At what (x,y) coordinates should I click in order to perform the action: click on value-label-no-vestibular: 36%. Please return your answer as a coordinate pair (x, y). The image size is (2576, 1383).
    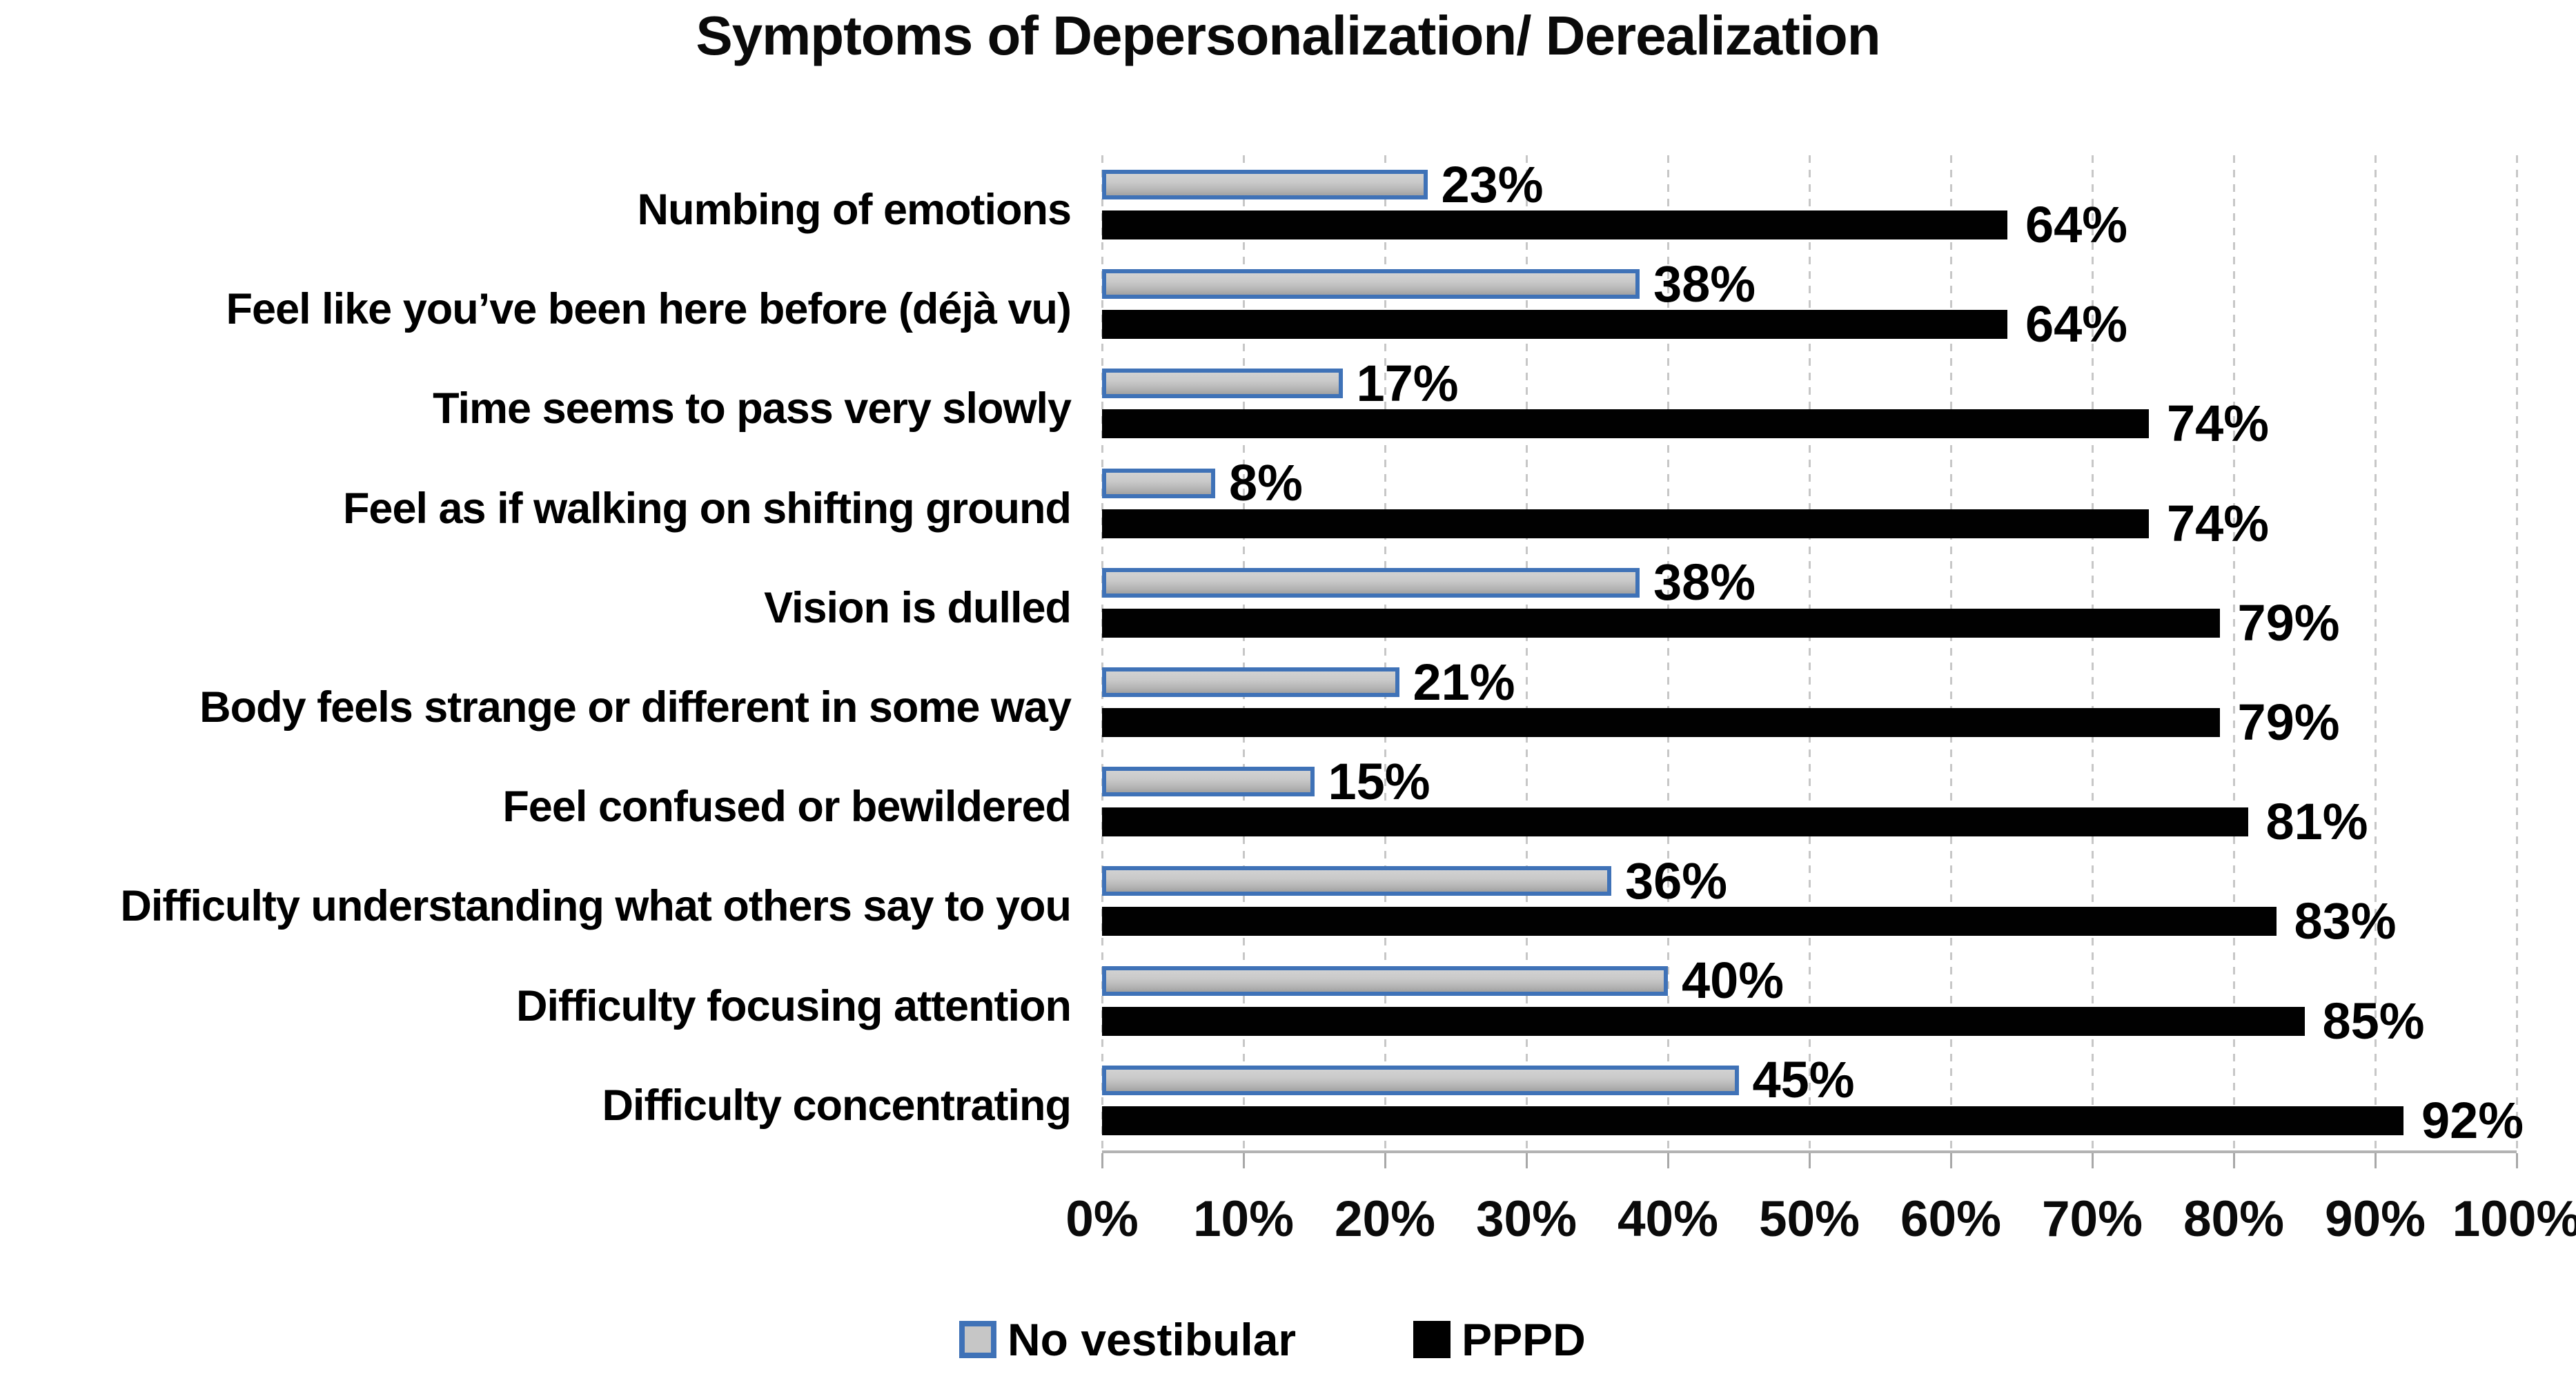
    Looking at the image, I should click on (1676, 881).